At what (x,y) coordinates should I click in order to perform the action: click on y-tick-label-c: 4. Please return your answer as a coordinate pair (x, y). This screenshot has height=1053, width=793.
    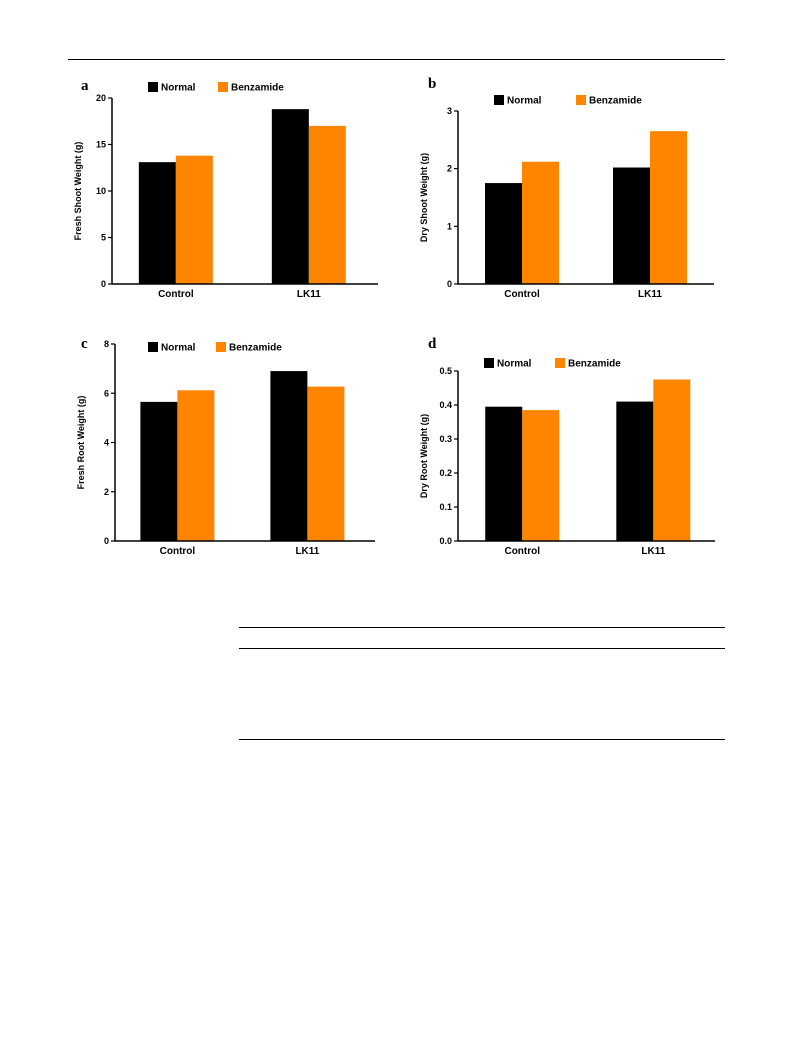
    Looking at the image, I should click on (106, 443).